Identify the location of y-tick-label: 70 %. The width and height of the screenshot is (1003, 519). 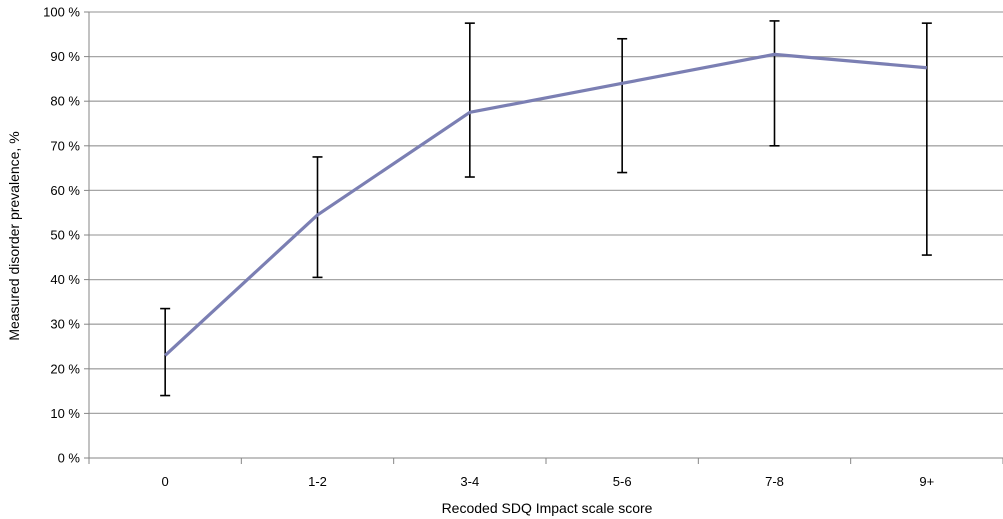
(65, 145).